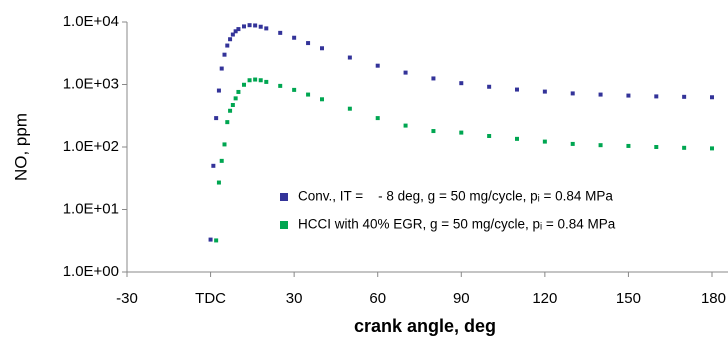 The image size is (728, 338). Describe the element at coordinates (91, 208) in the screenshot. I see `y-tick-label: 1.0E+01` at that location.